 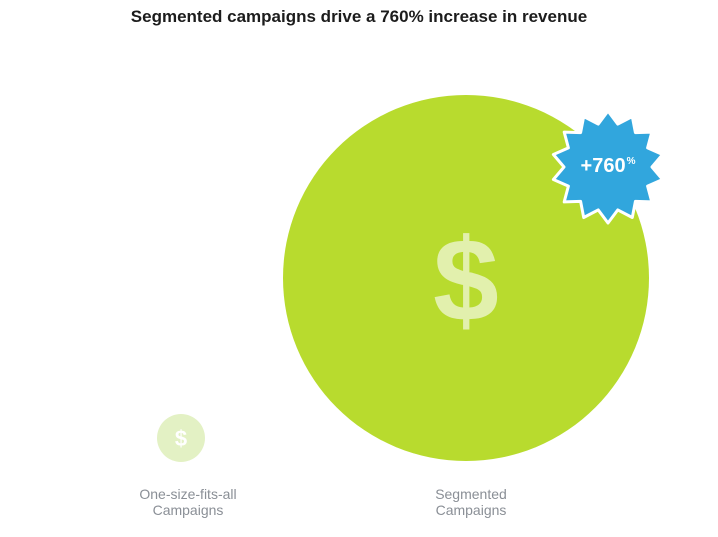 I want to click on starburst-badge-shape, so click(x=608, y=167).